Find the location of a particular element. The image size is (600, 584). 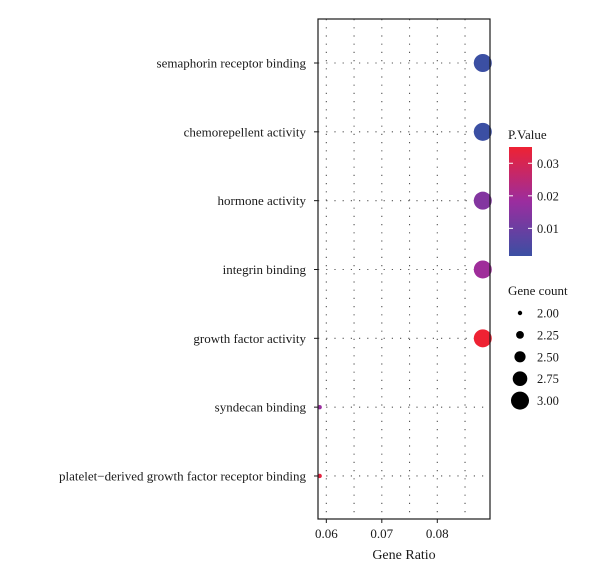

color-legend-ticks: 0.01 0.02 0.03 is located at coordinates (534, 196).